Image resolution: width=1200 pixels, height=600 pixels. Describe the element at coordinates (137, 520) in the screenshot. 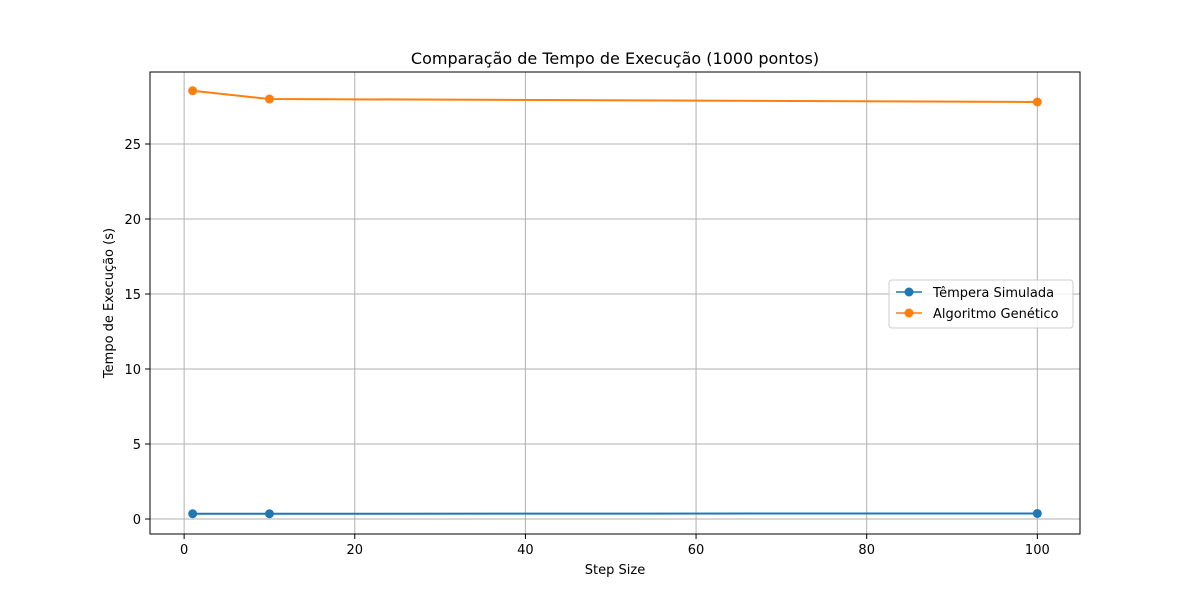

I see `y-tick-label: 0` at that location.